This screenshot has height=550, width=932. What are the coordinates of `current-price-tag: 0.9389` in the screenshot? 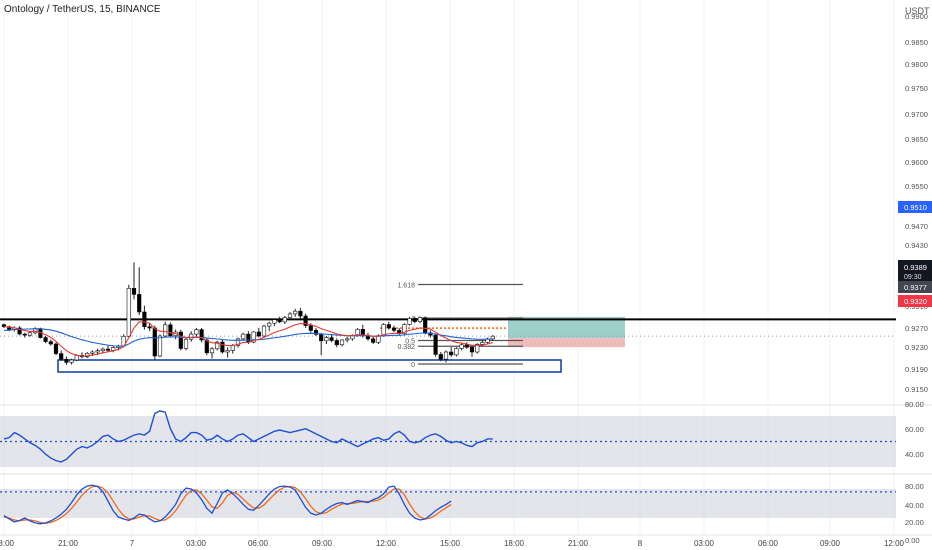 It's located at (915, 267).